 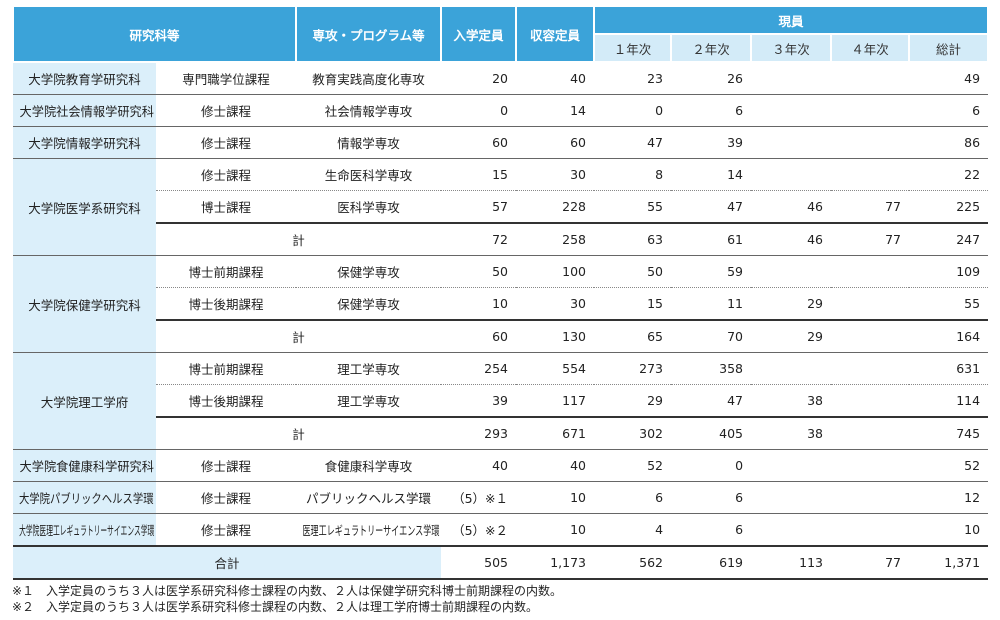 I want to click on table-row: 博士課程 医科学専攻 57 228 55 47 46 77 225, so click(x=501, y=206).